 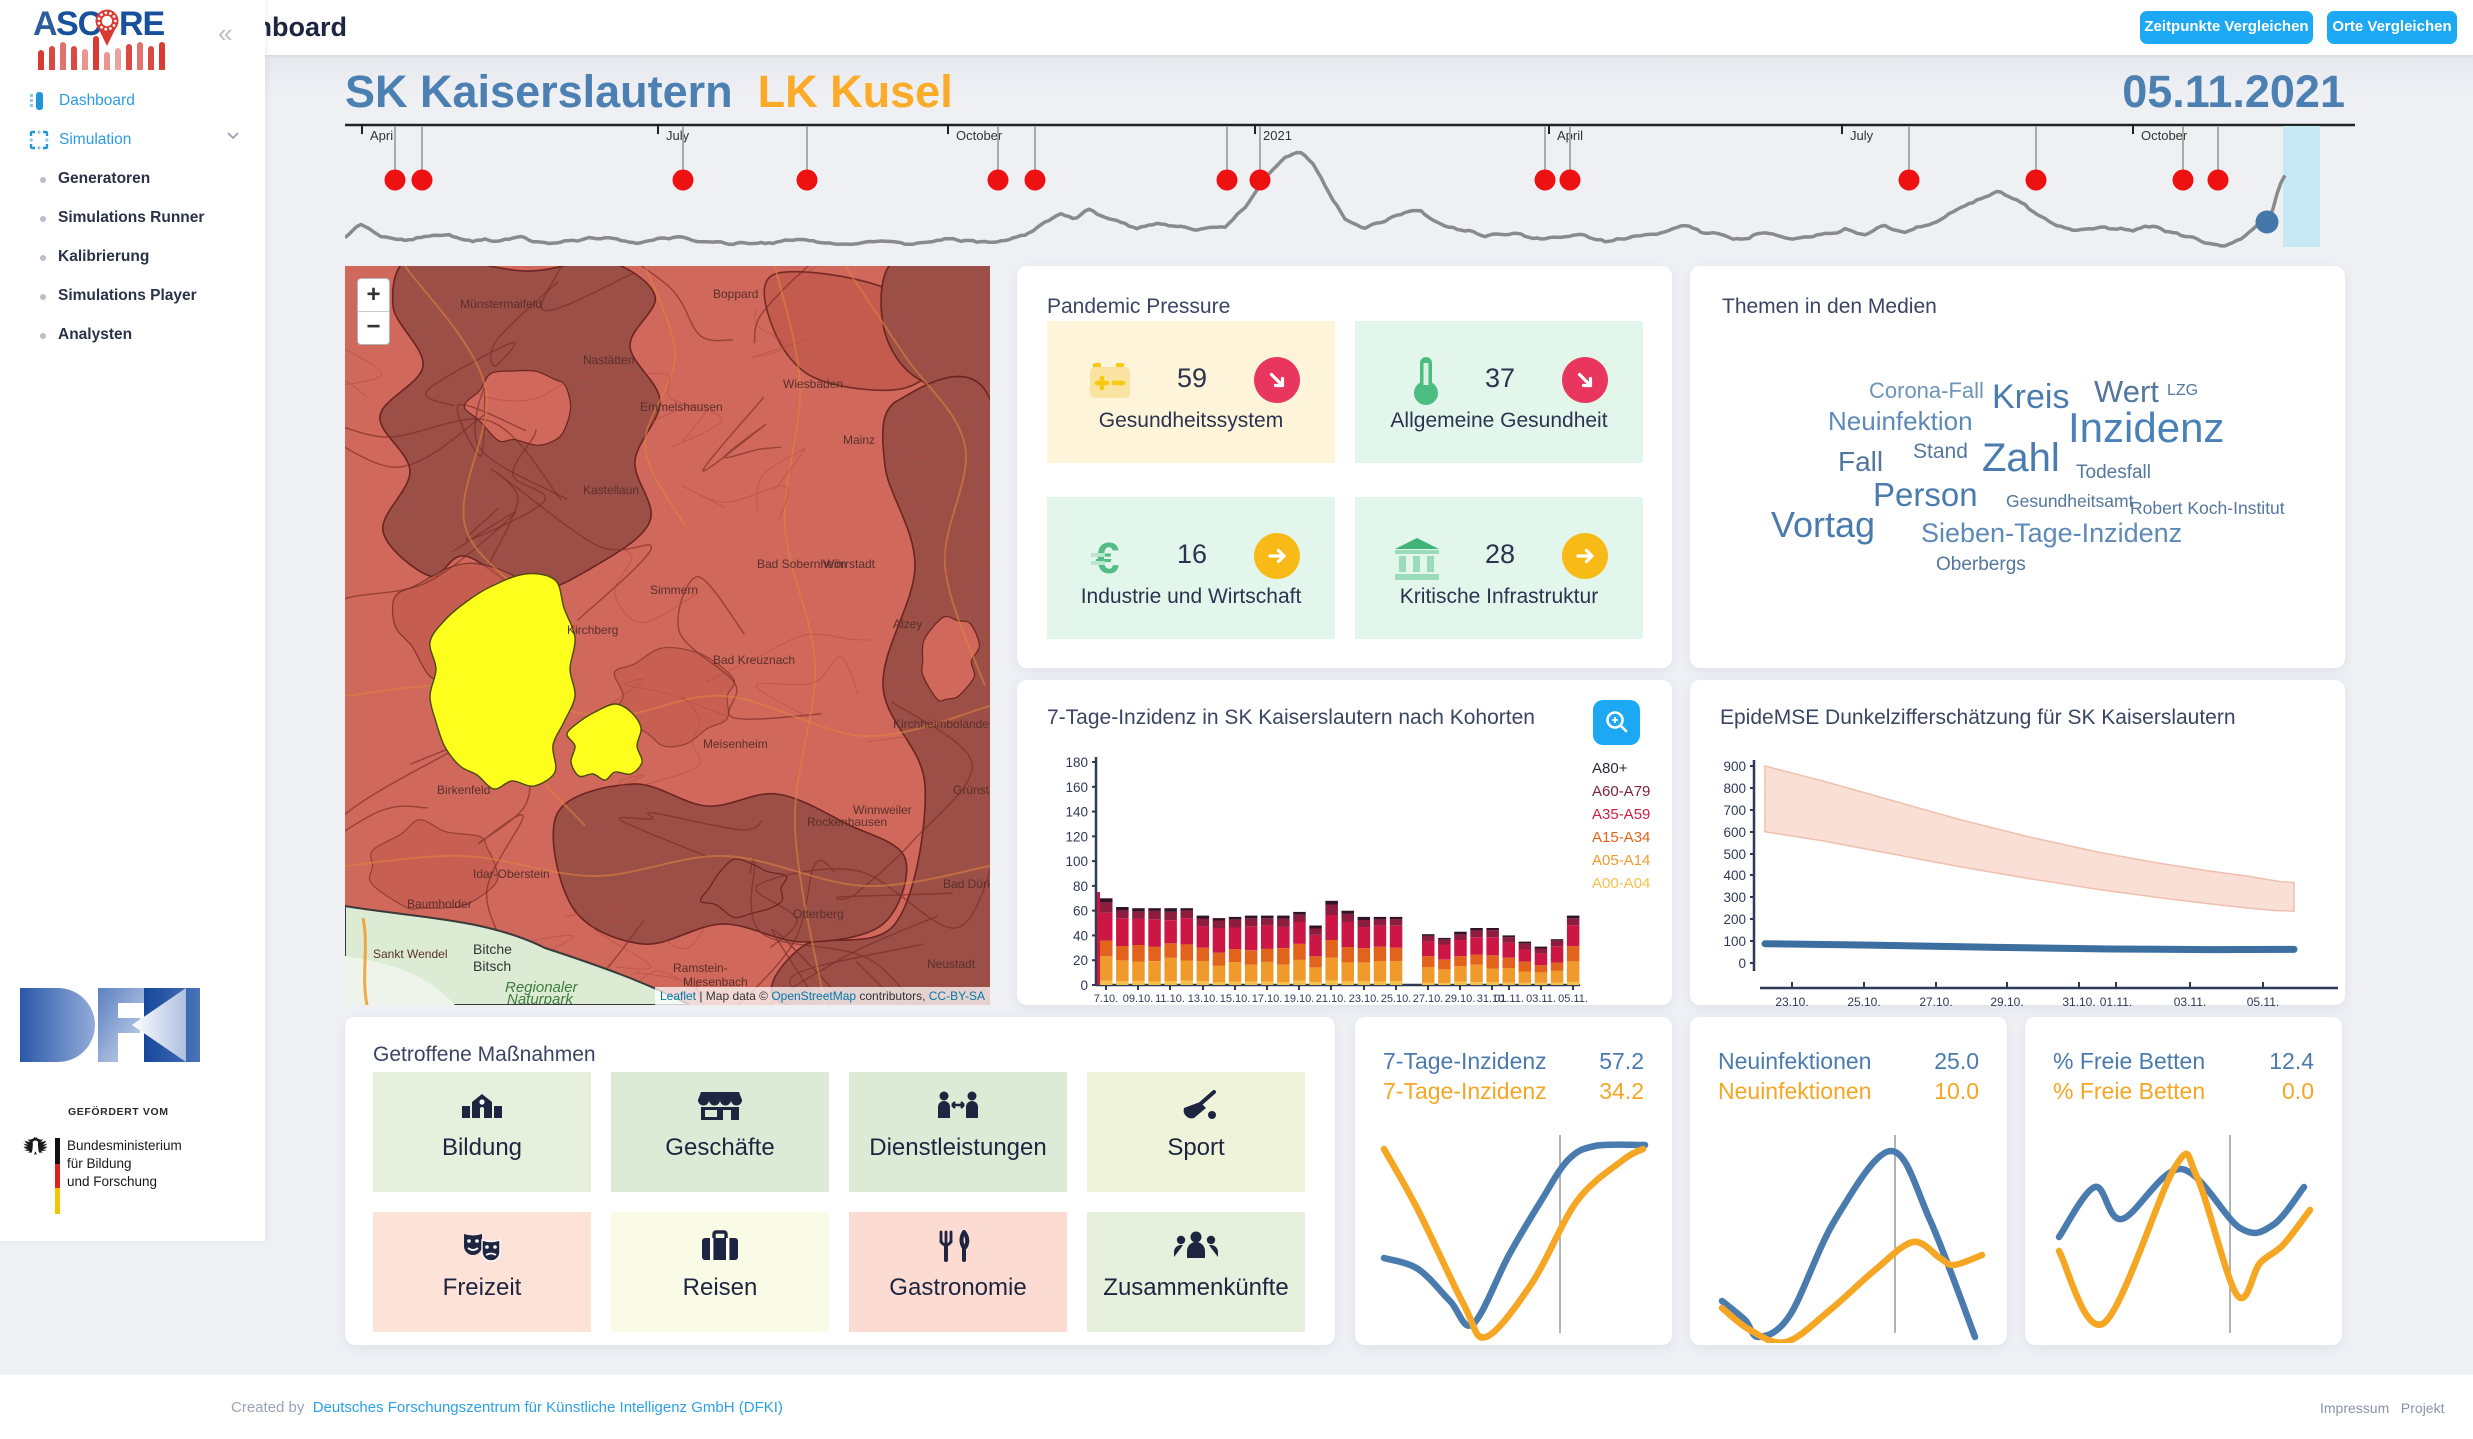 What do you see at coordinates (735, 294) in the screenshot?
I see `svg-text: Boppard` at bounding box center [735, 294].